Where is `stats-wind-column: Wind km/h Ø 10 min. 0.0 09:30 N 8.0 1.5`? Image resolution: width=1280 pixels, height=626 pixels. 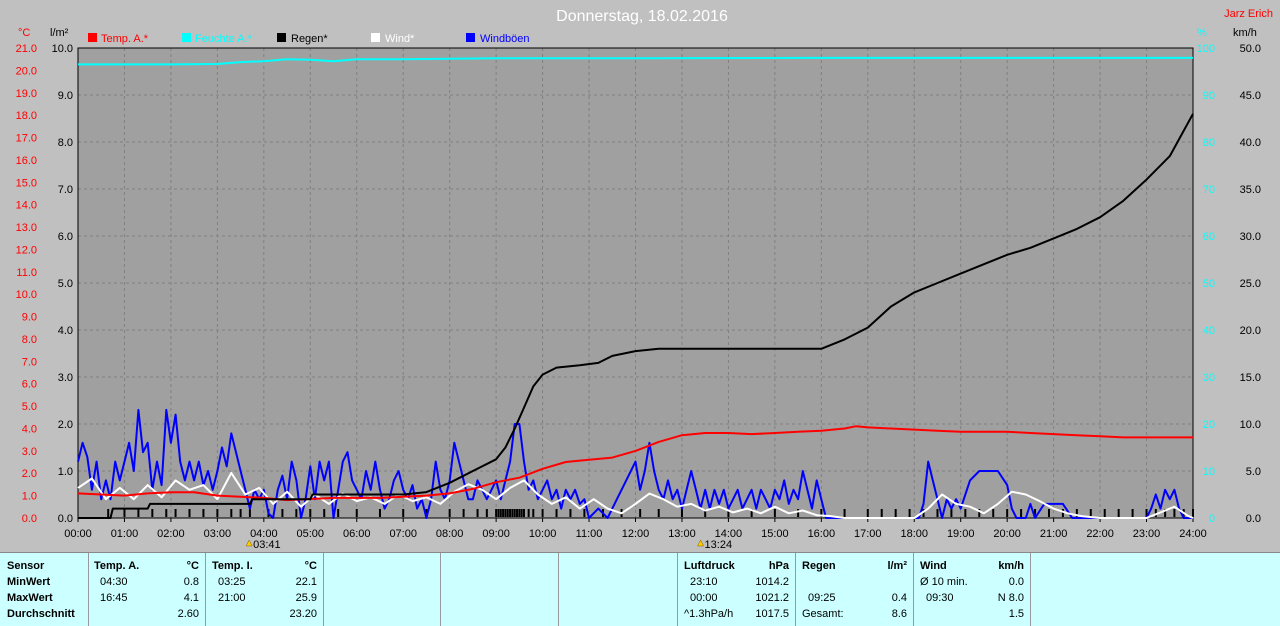
stats-wind-column: Wind km/h Ø 10 min. 0.0 09:30 N 8.0 1.5 is located at coordinates (972, 589).